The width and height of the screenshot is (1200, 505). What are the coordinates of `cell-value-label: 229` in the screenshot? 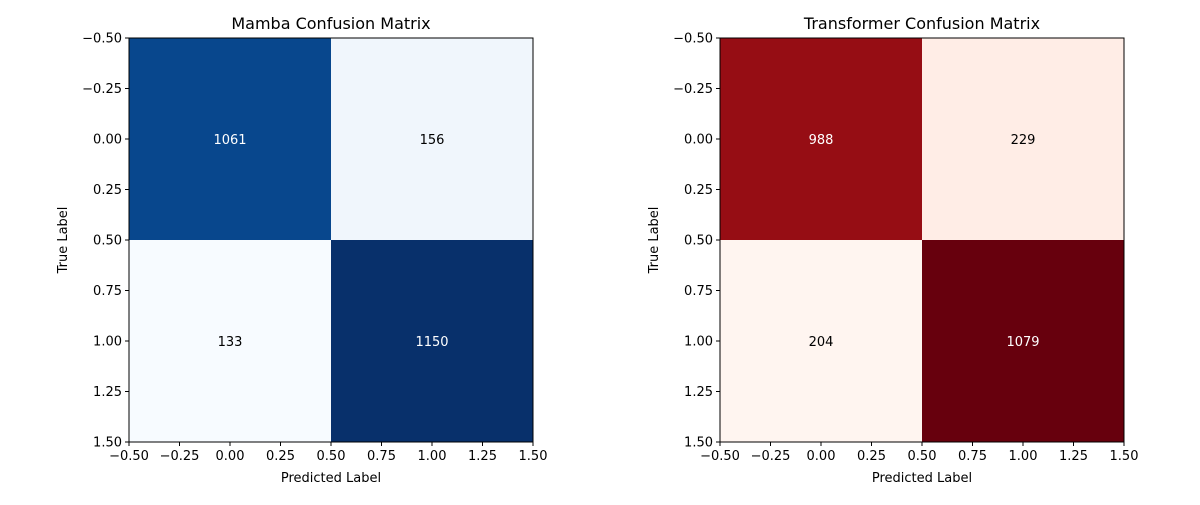 It's located at (1023, 140).